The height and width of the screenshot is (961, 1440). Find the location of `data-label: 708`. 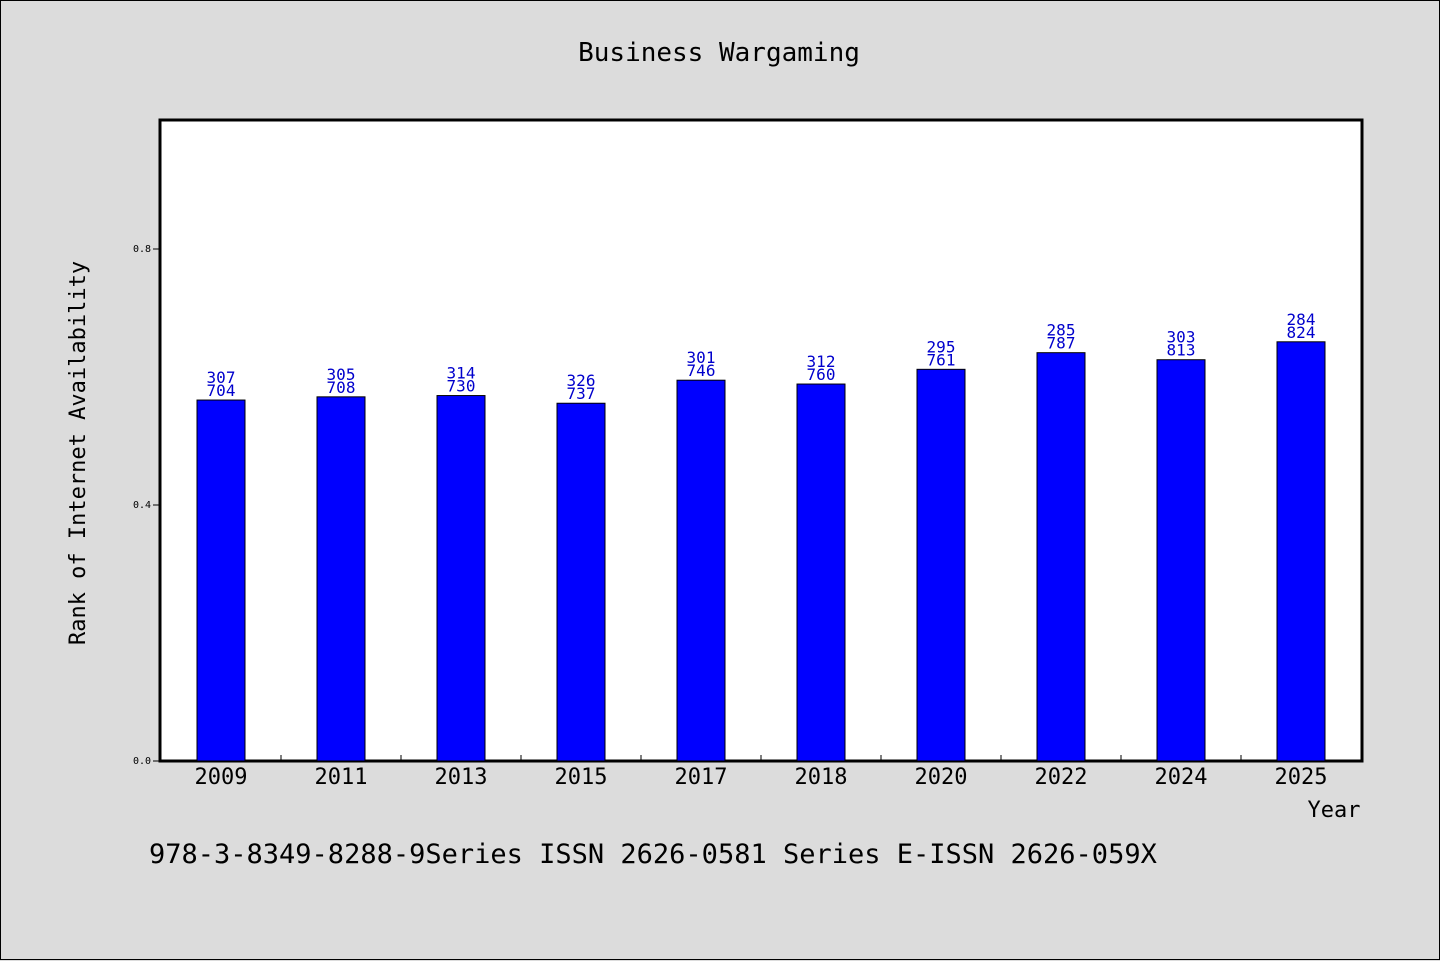

data-label: 708 is located at coordinates (341, 387).